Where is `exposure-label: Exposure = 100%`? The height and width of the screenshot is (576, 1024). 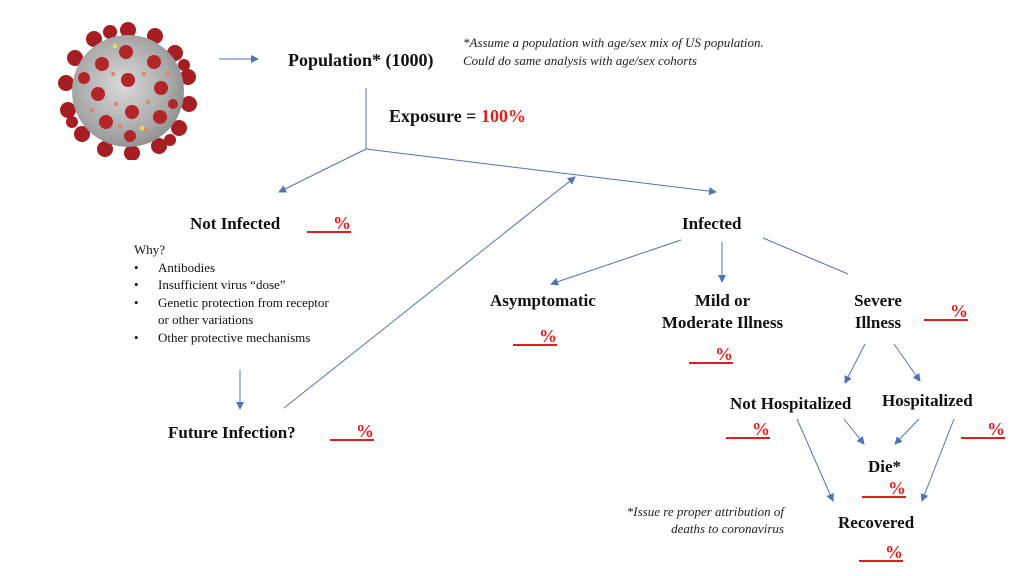
exposure-label: Exposure = 100% is located at coordinates (457, 116).